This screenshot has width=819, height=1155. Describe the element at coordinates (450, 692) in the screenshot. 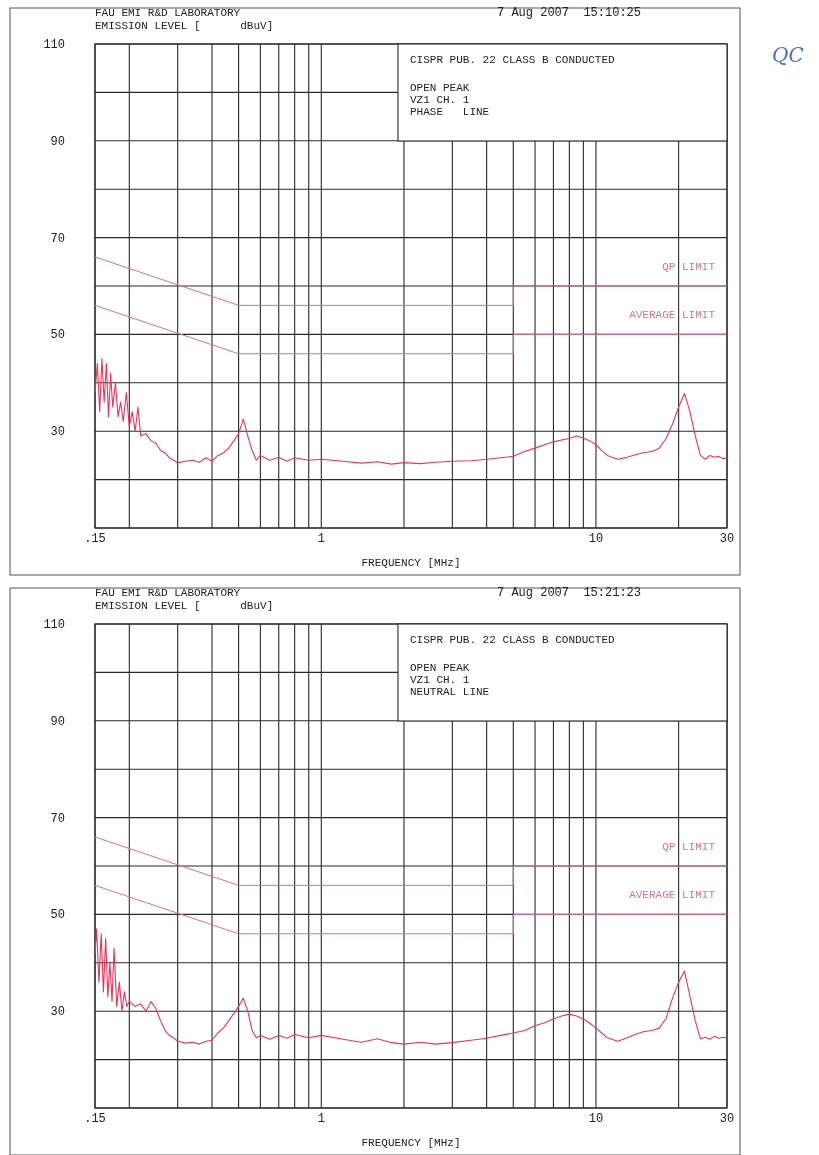

I see `annotation: NEUTRAL LINE` at that location.